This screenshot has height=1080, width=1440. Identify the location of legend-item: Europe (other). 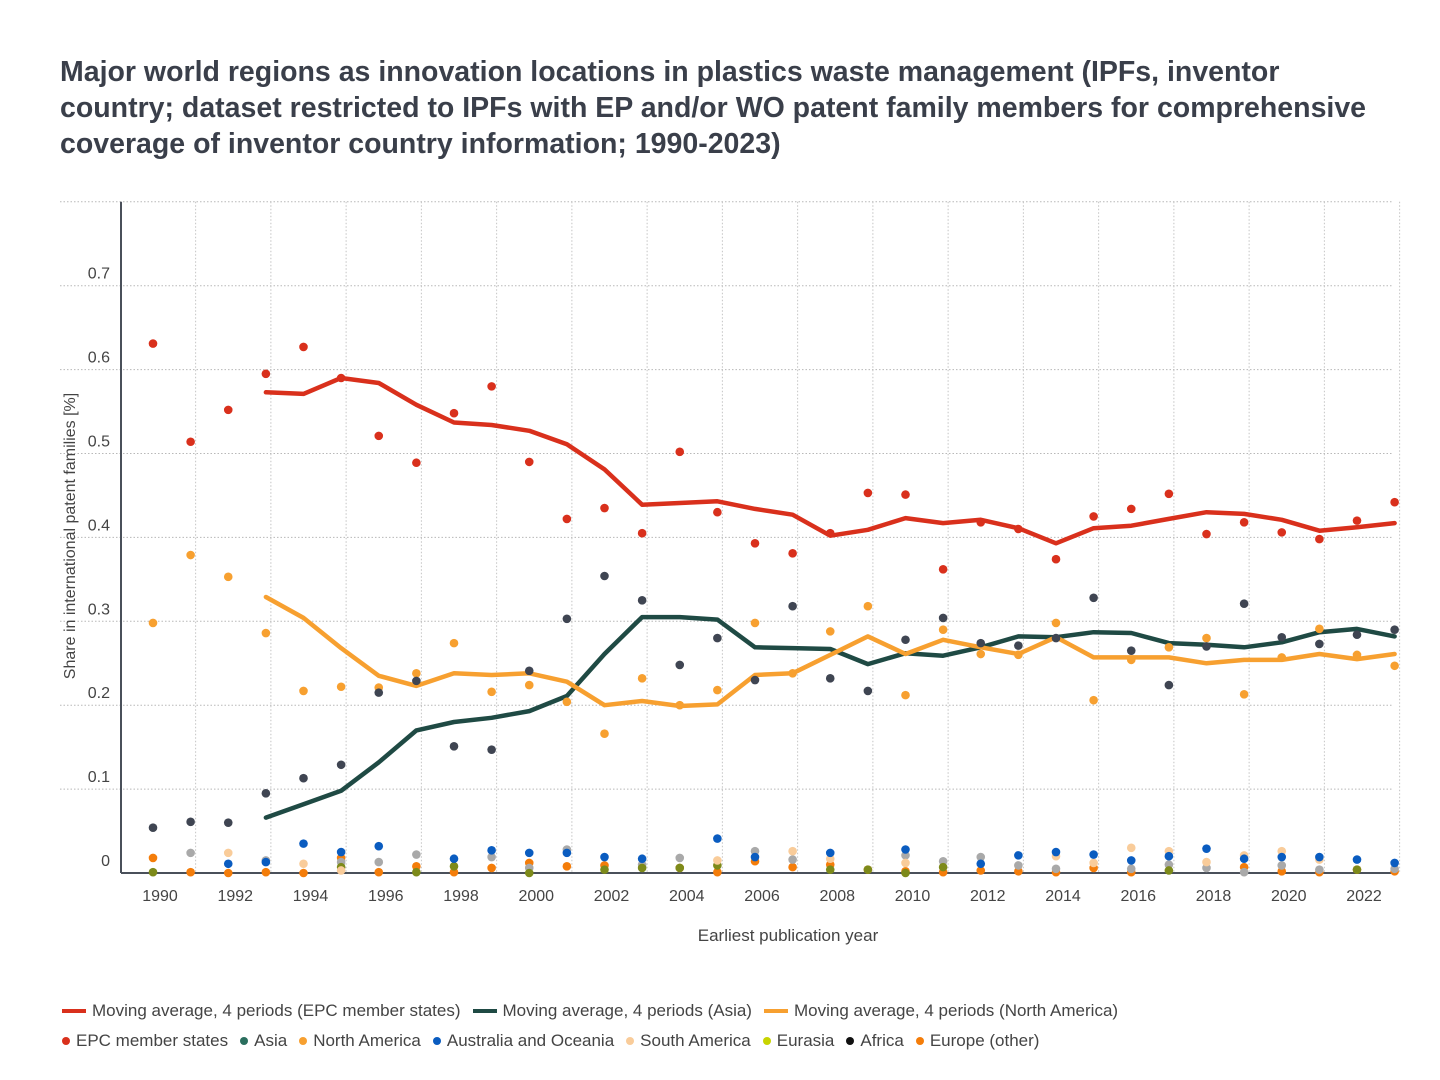
(978, 1041).